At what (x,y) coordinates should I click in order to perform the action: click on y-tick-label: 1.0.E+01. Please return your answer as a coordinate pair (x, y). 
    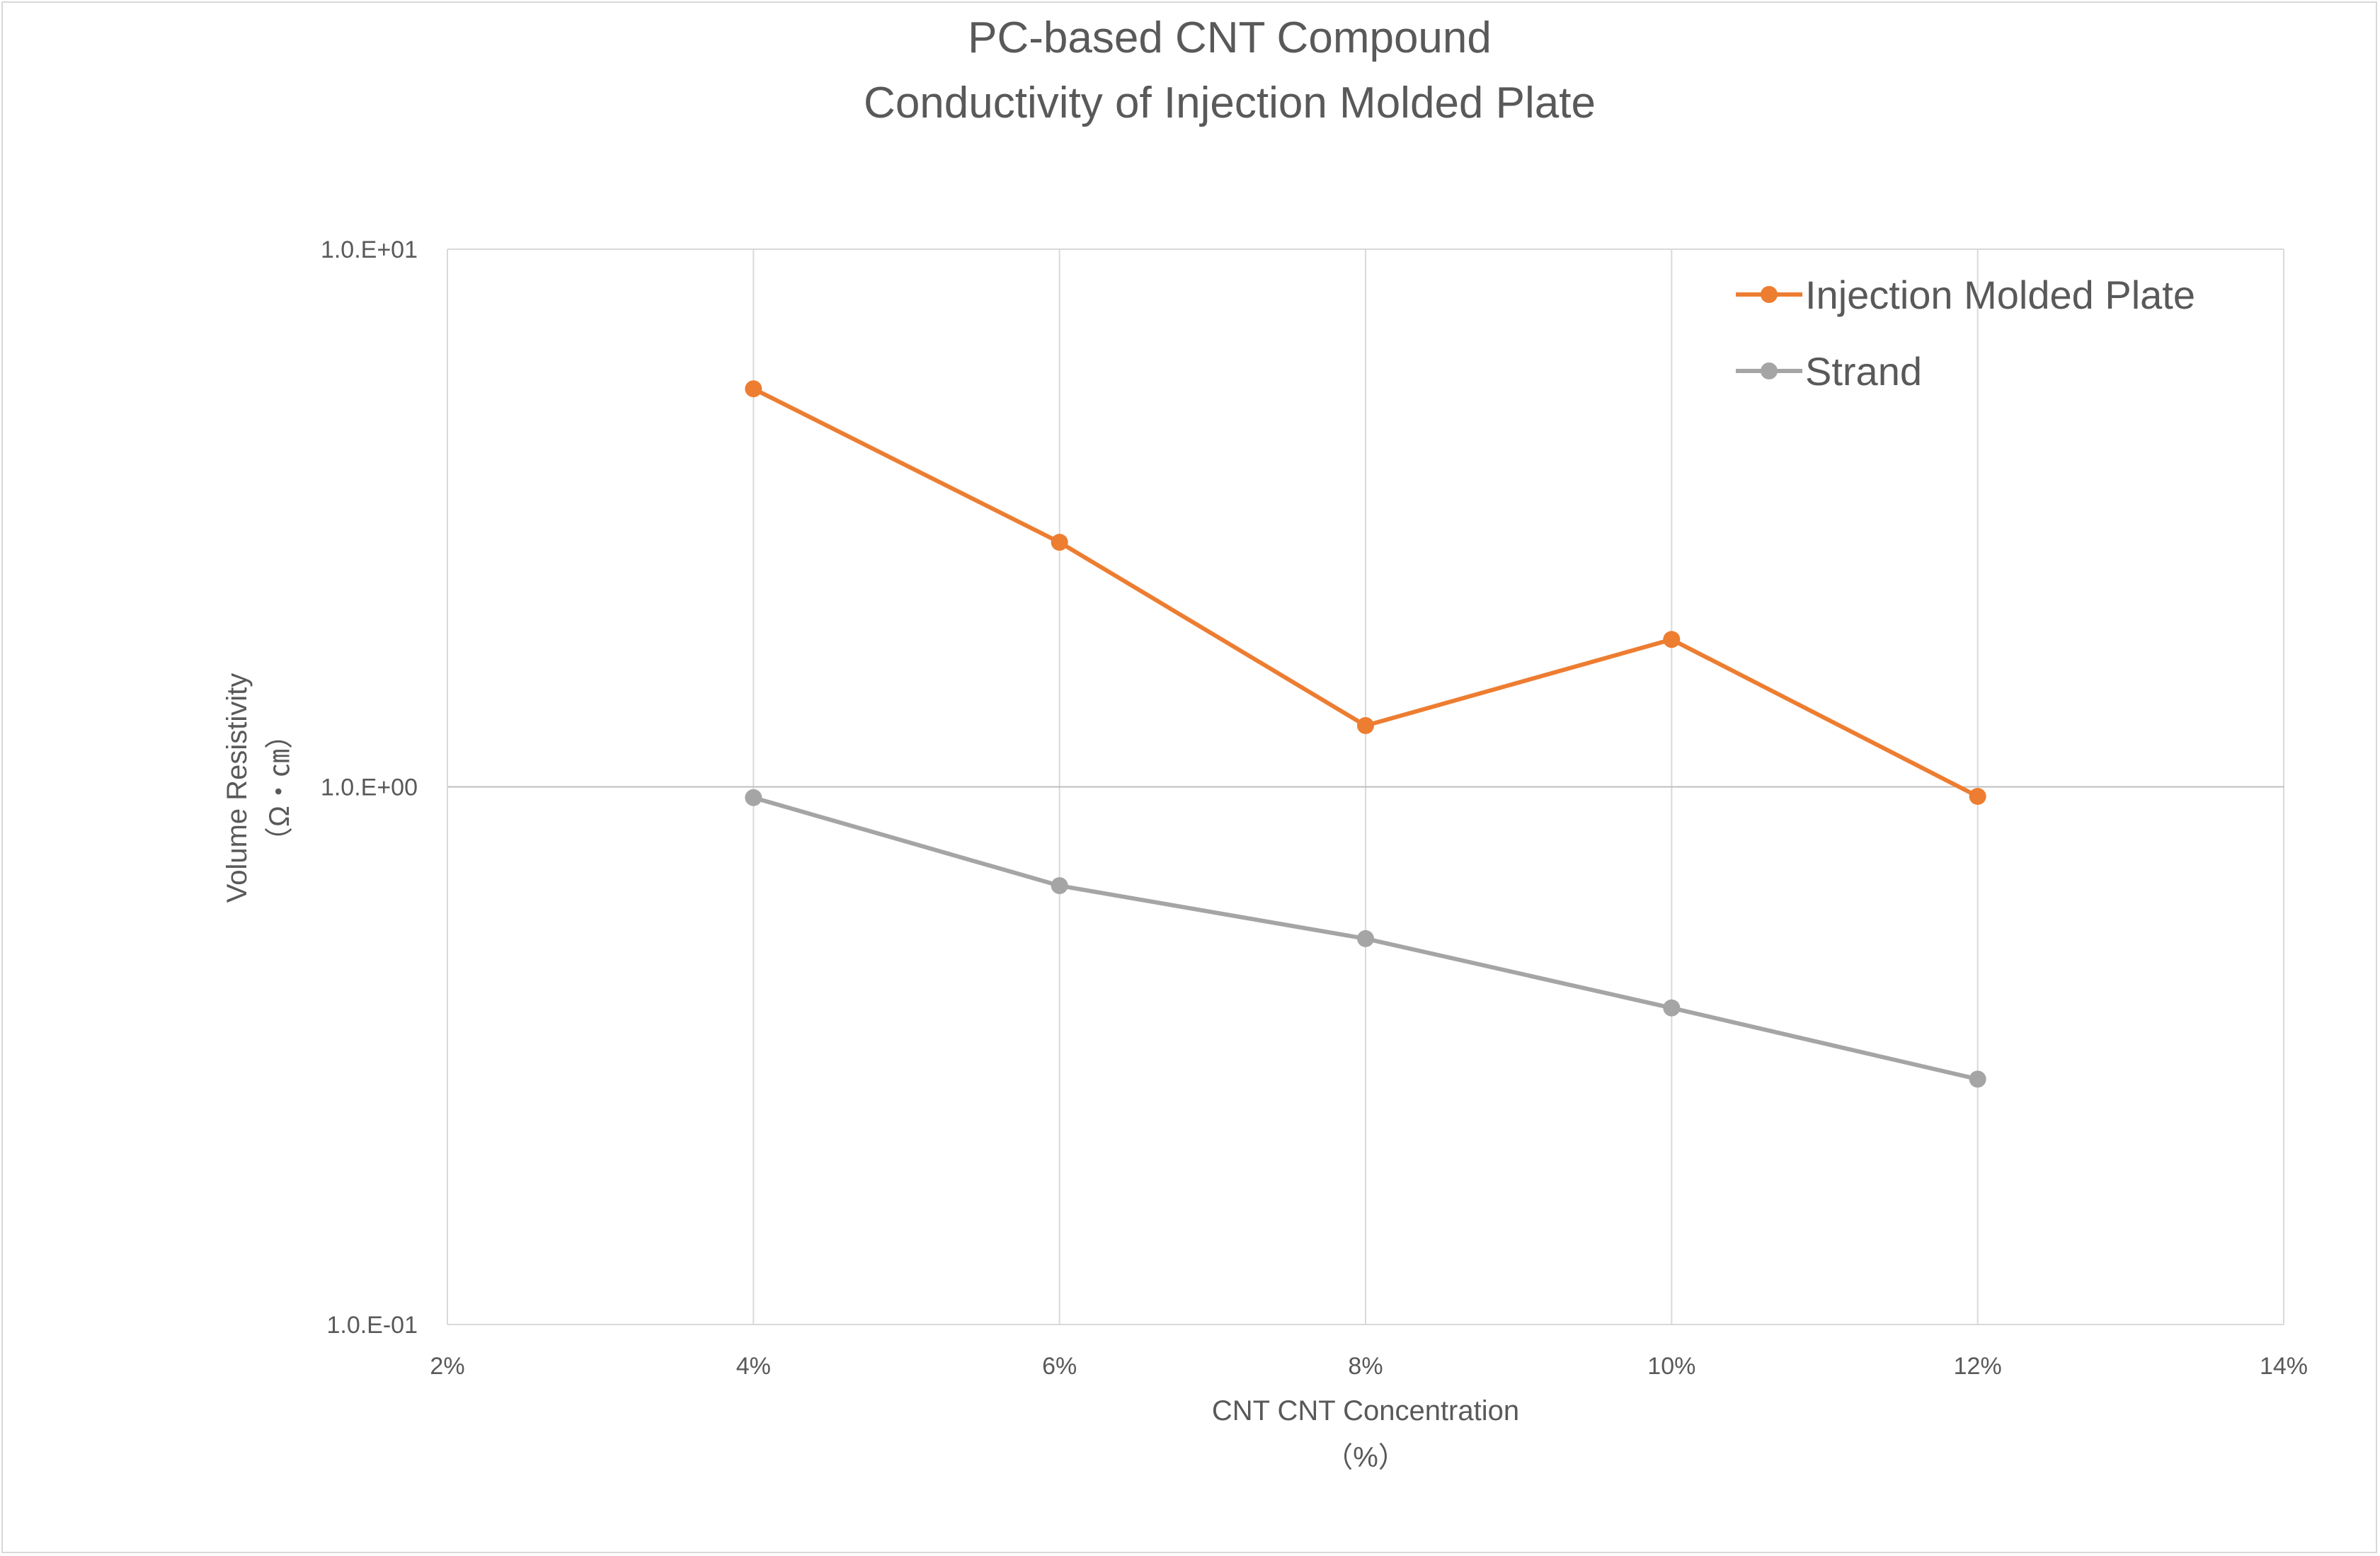
    Looking at the image, I should click on (370, 249).